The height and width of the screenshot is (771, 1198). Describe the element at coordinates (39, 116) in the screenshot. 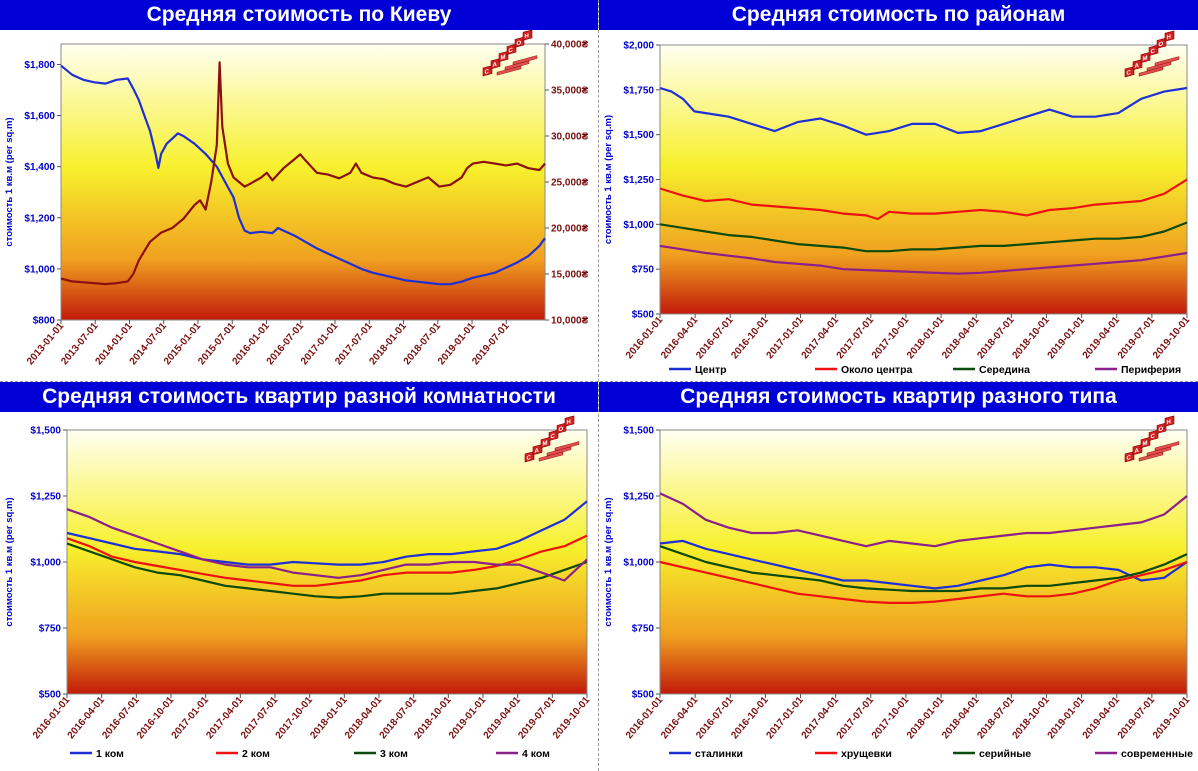

I see `y-tick-label: $1,600` at that location.